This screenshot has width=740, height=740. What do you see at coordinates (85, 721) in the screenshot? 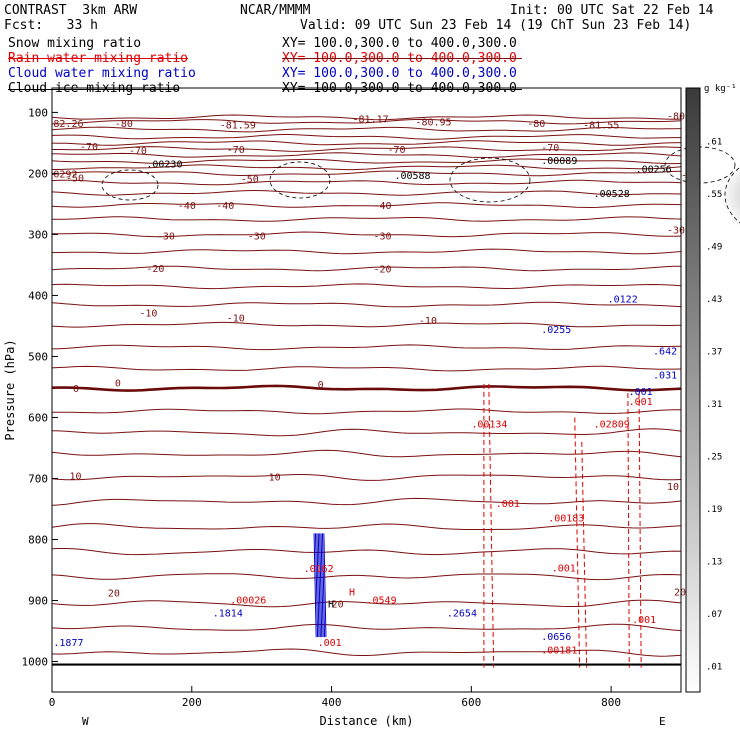
I see `west-label: W` at bounding box center [85, 721].